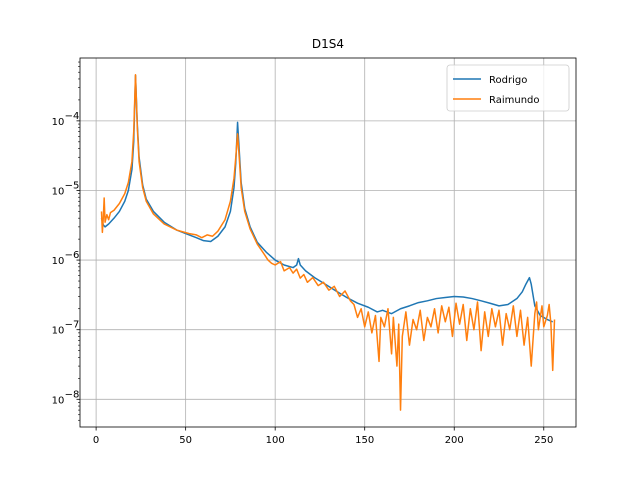 Image resolution: width=640 pixels, height=480 pixels. Describe the element at coordinates (454, 440) in the screenshot. I see `x-tick-label: 200` at that location.